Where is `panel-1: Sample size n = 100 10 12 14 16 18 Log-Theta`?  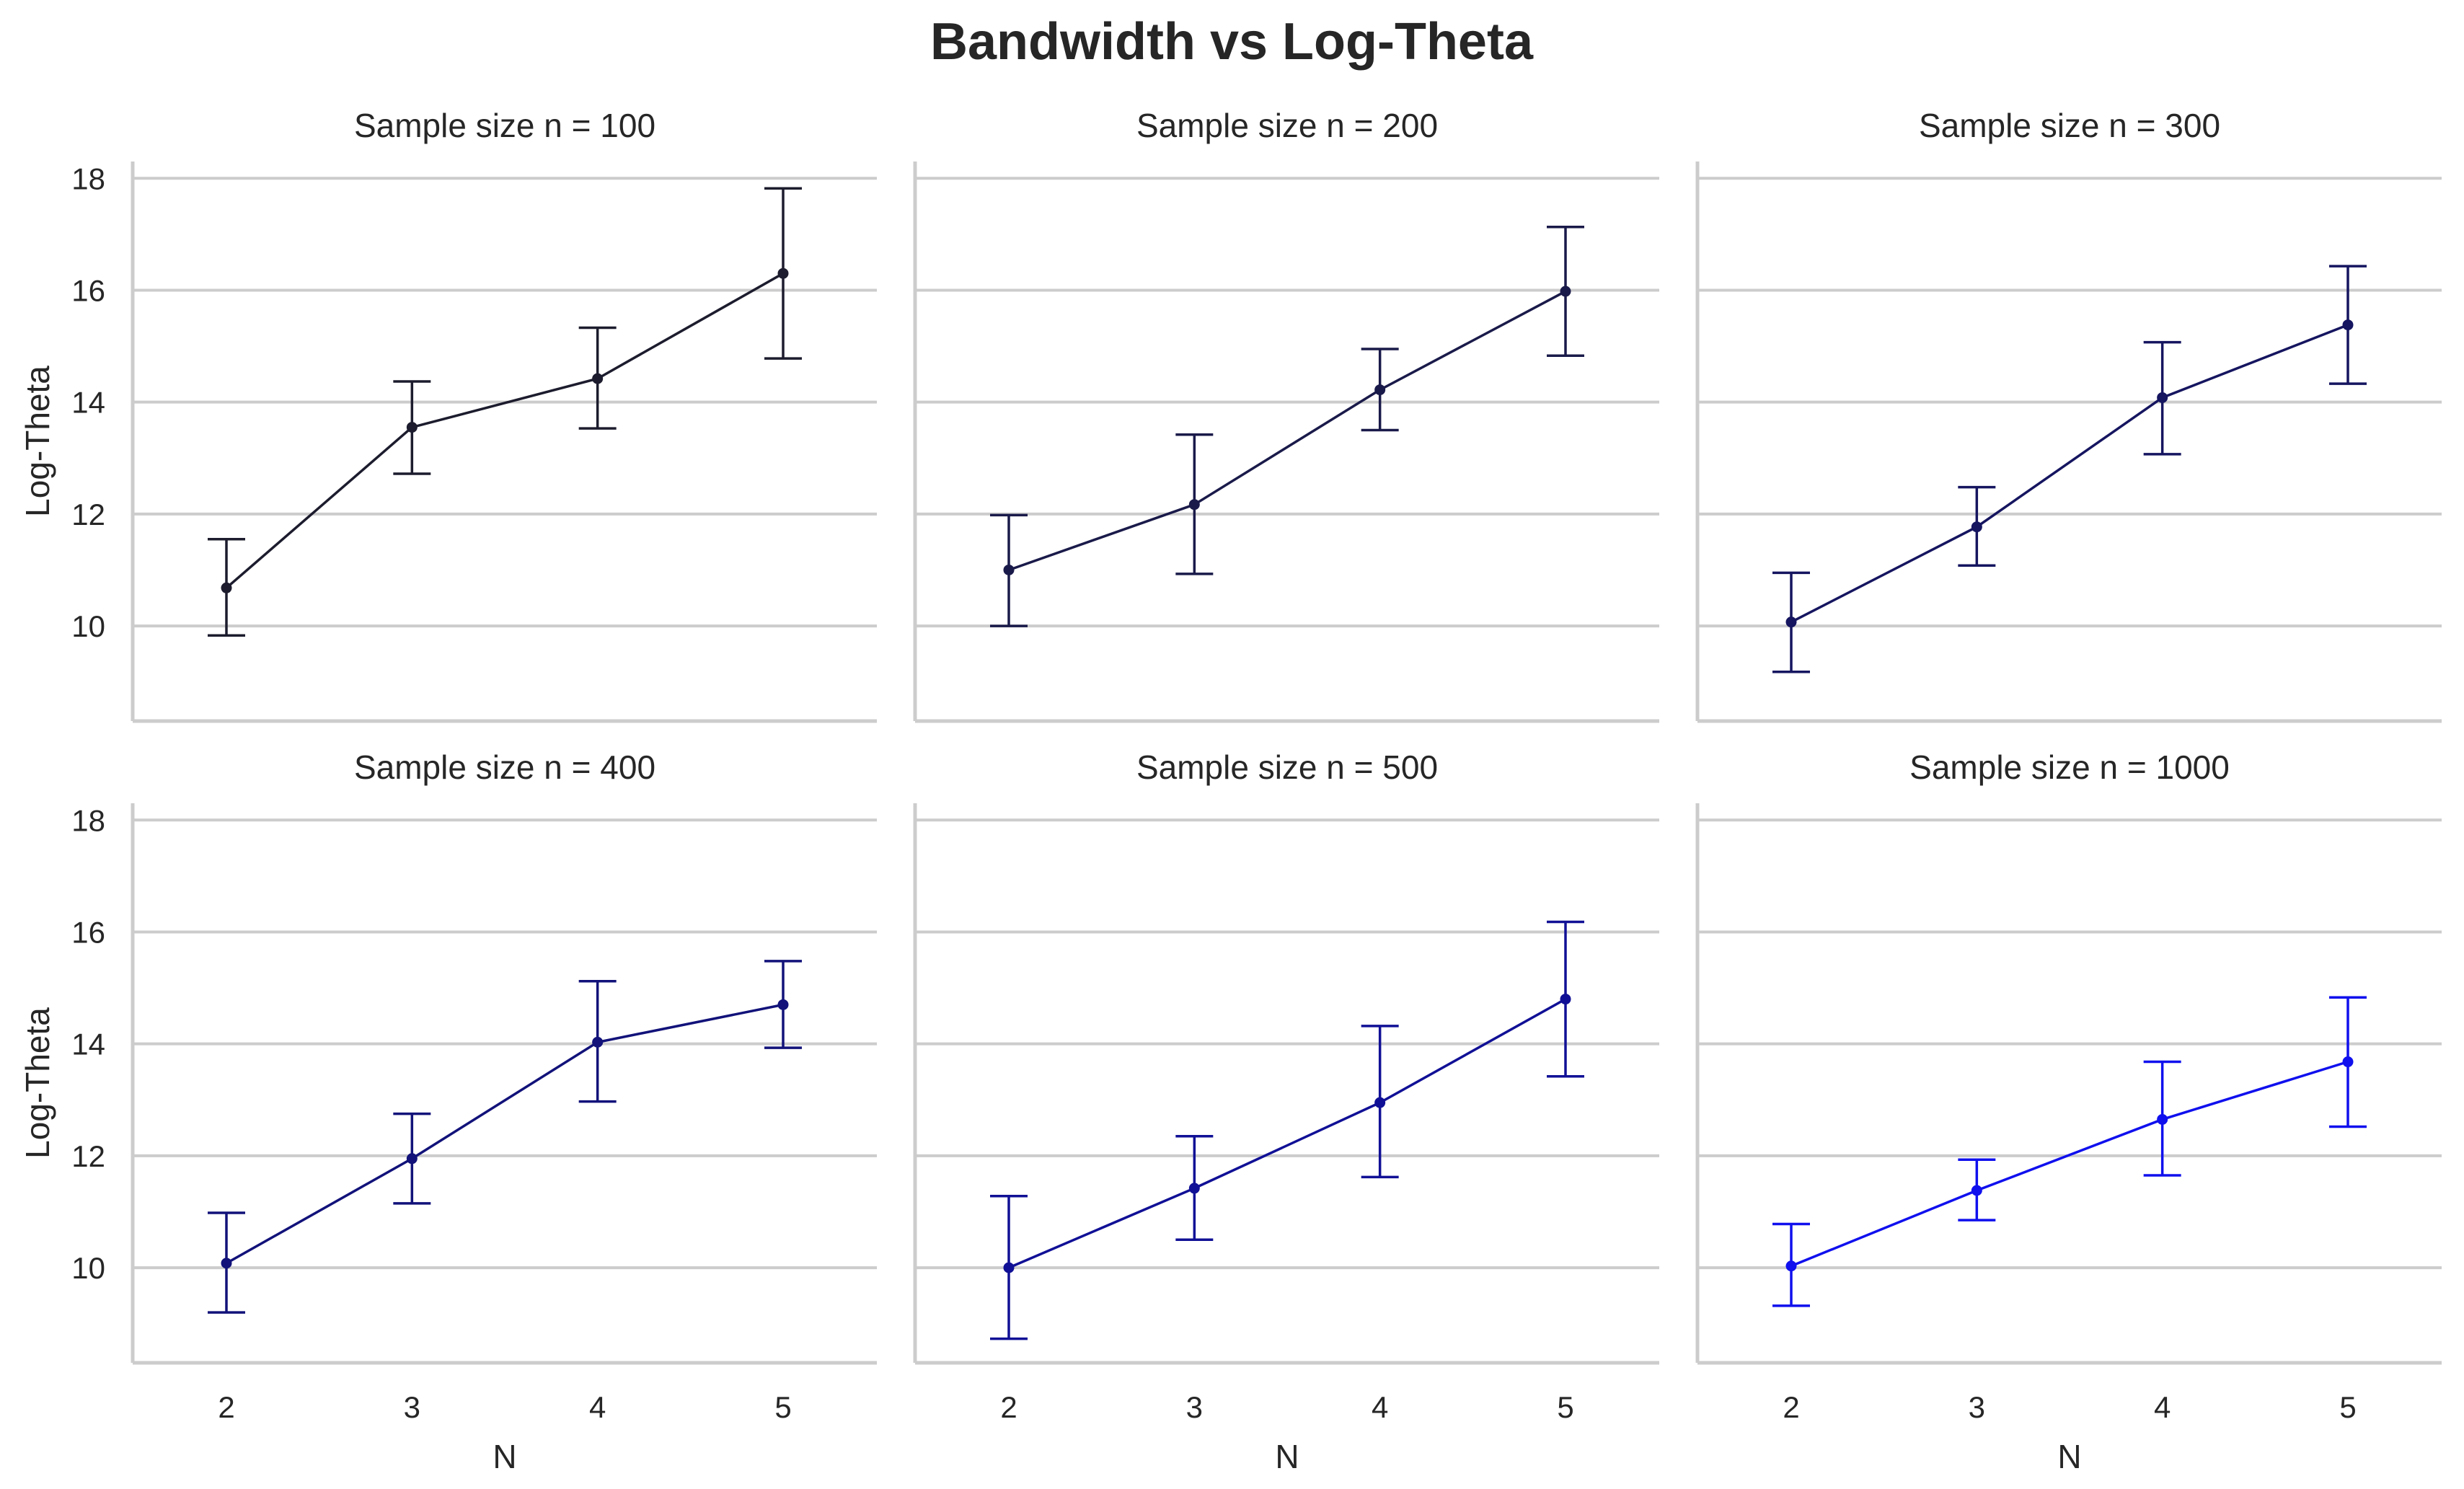
panel-1: Sample size n = 100 10 12 14 16 18 Log-Theta is located at coordinates (448, 415).